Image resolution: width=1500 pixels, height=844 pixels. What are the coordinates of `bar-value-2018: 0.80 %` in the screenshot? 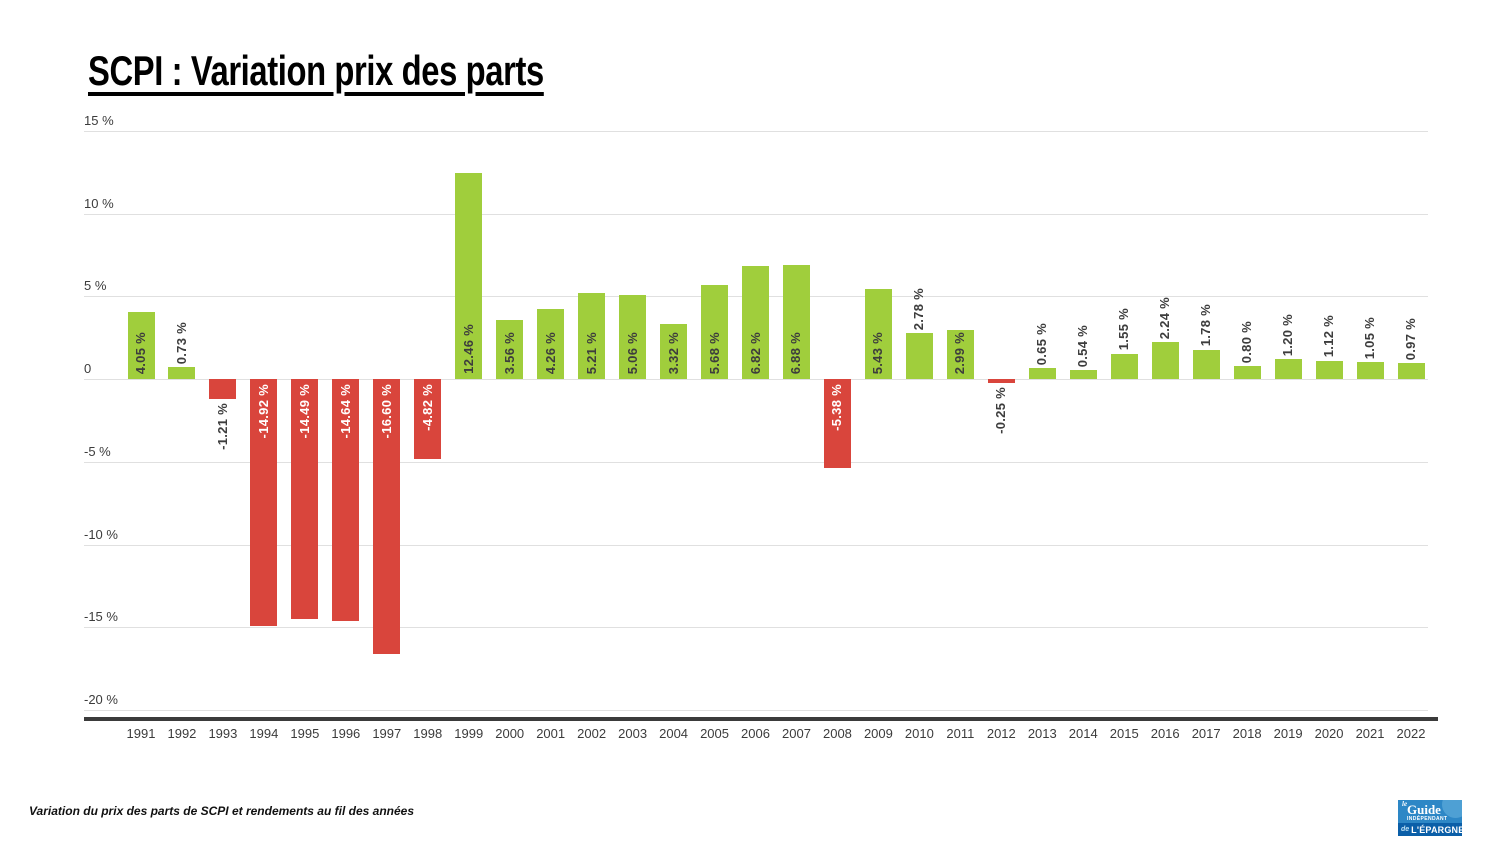 It's located at (1247, 341).